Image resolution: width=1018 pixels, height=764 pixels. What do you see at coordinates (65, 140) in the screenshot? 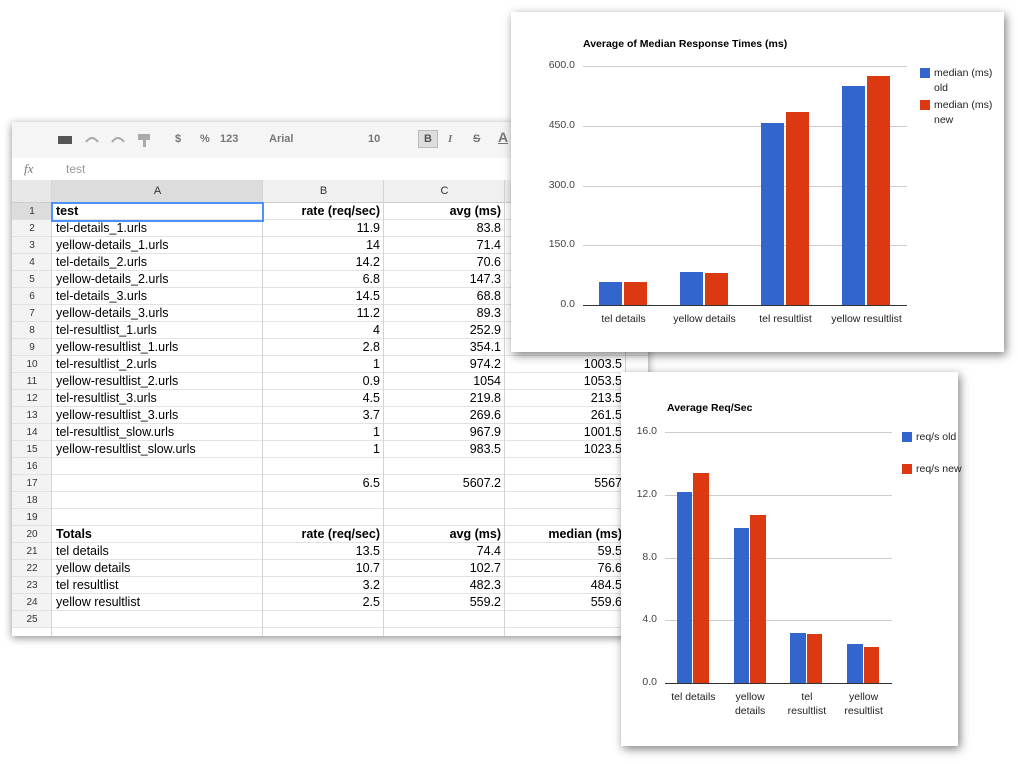
I see `print-icon` at bounding box center [65, 140].